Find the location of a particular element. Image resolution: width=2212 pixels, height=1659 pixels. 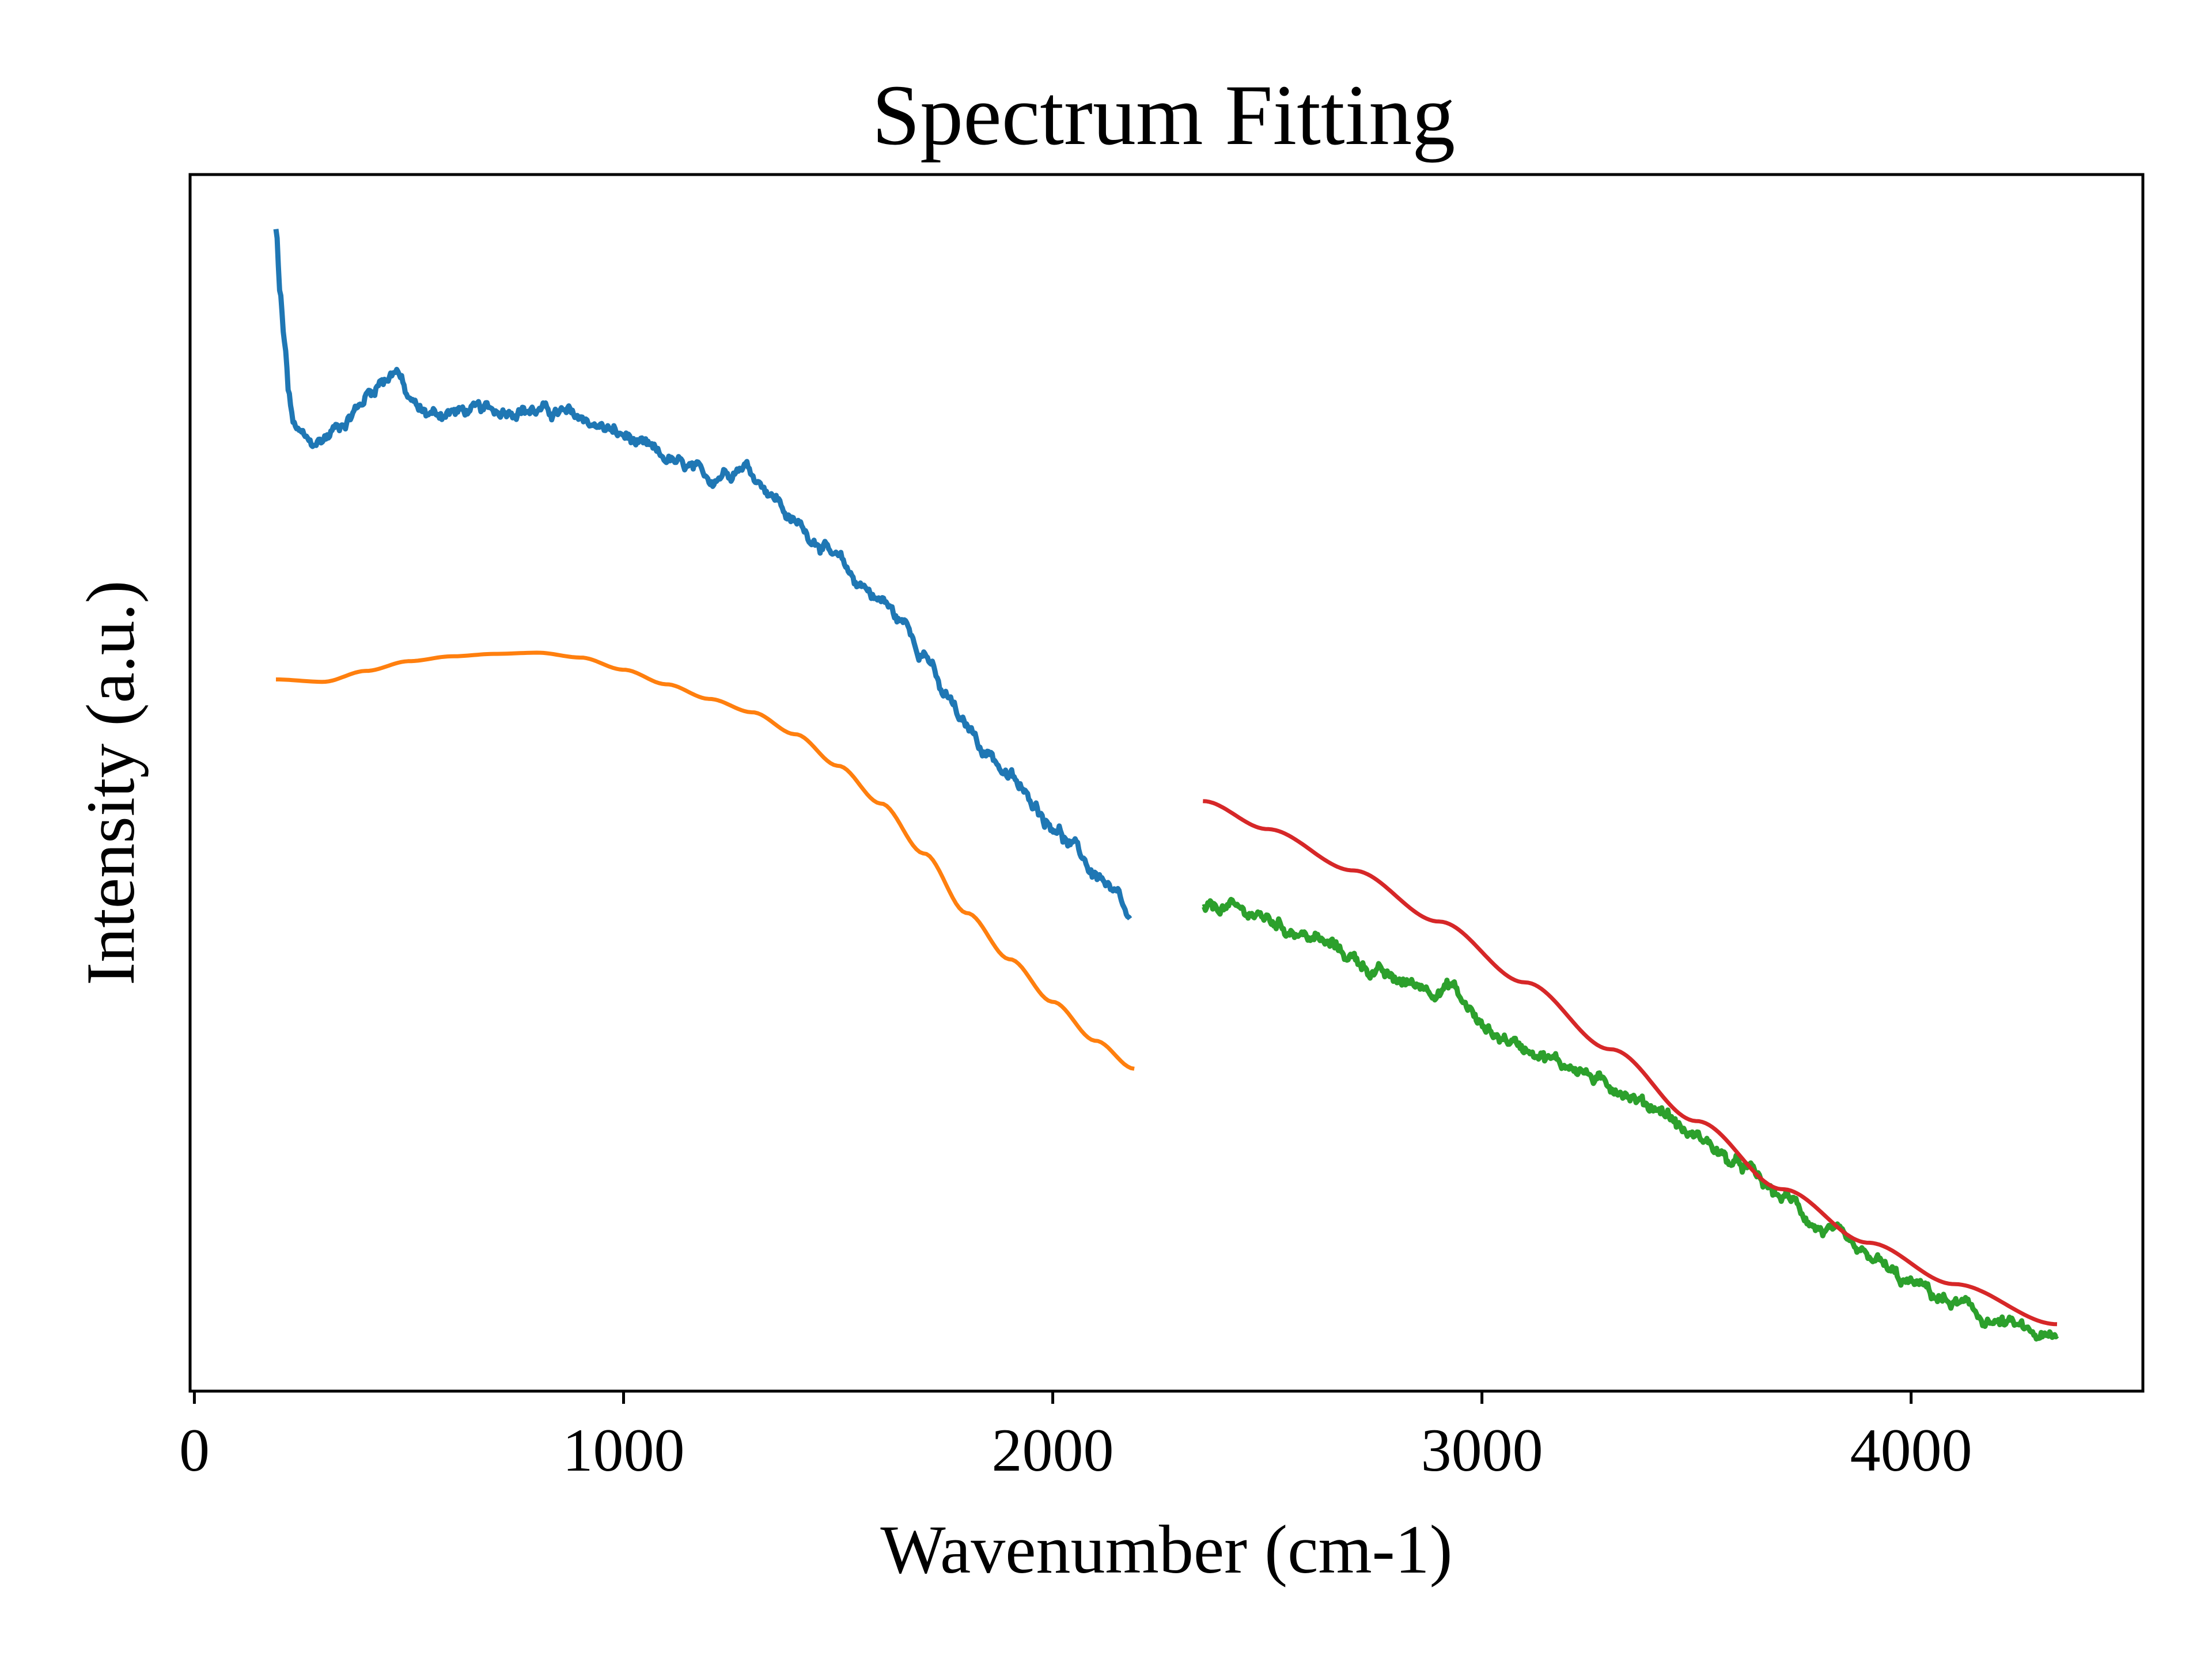

x-axis: 0 1000 2000 3000 4000 is located at coordinates (1075, 1437).